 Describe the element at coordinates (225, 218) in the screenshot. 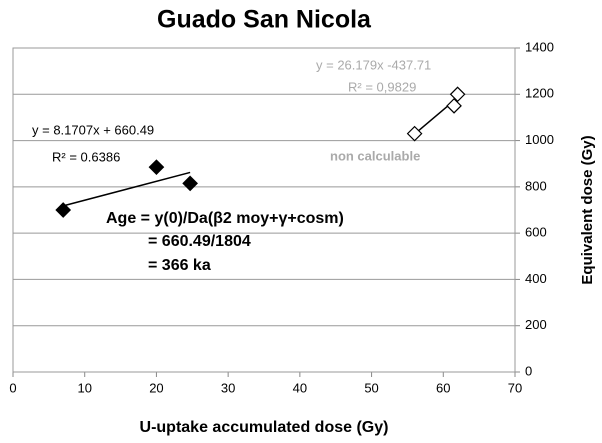

I see `annotation: Age = y(0)/Da(β2 moy+γ+cosm)` at that location.